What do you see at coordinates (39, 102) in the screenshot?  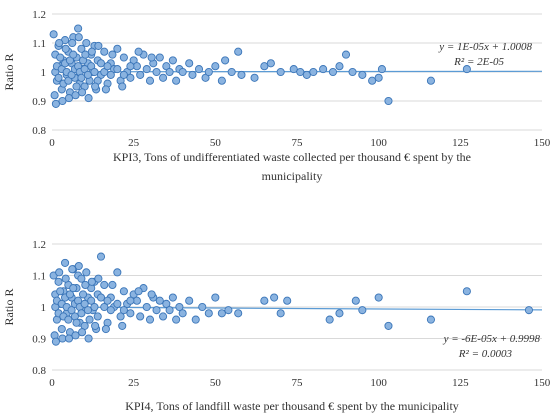 I see `y-tick-label: 0.9` at bounding box center [39, 102].